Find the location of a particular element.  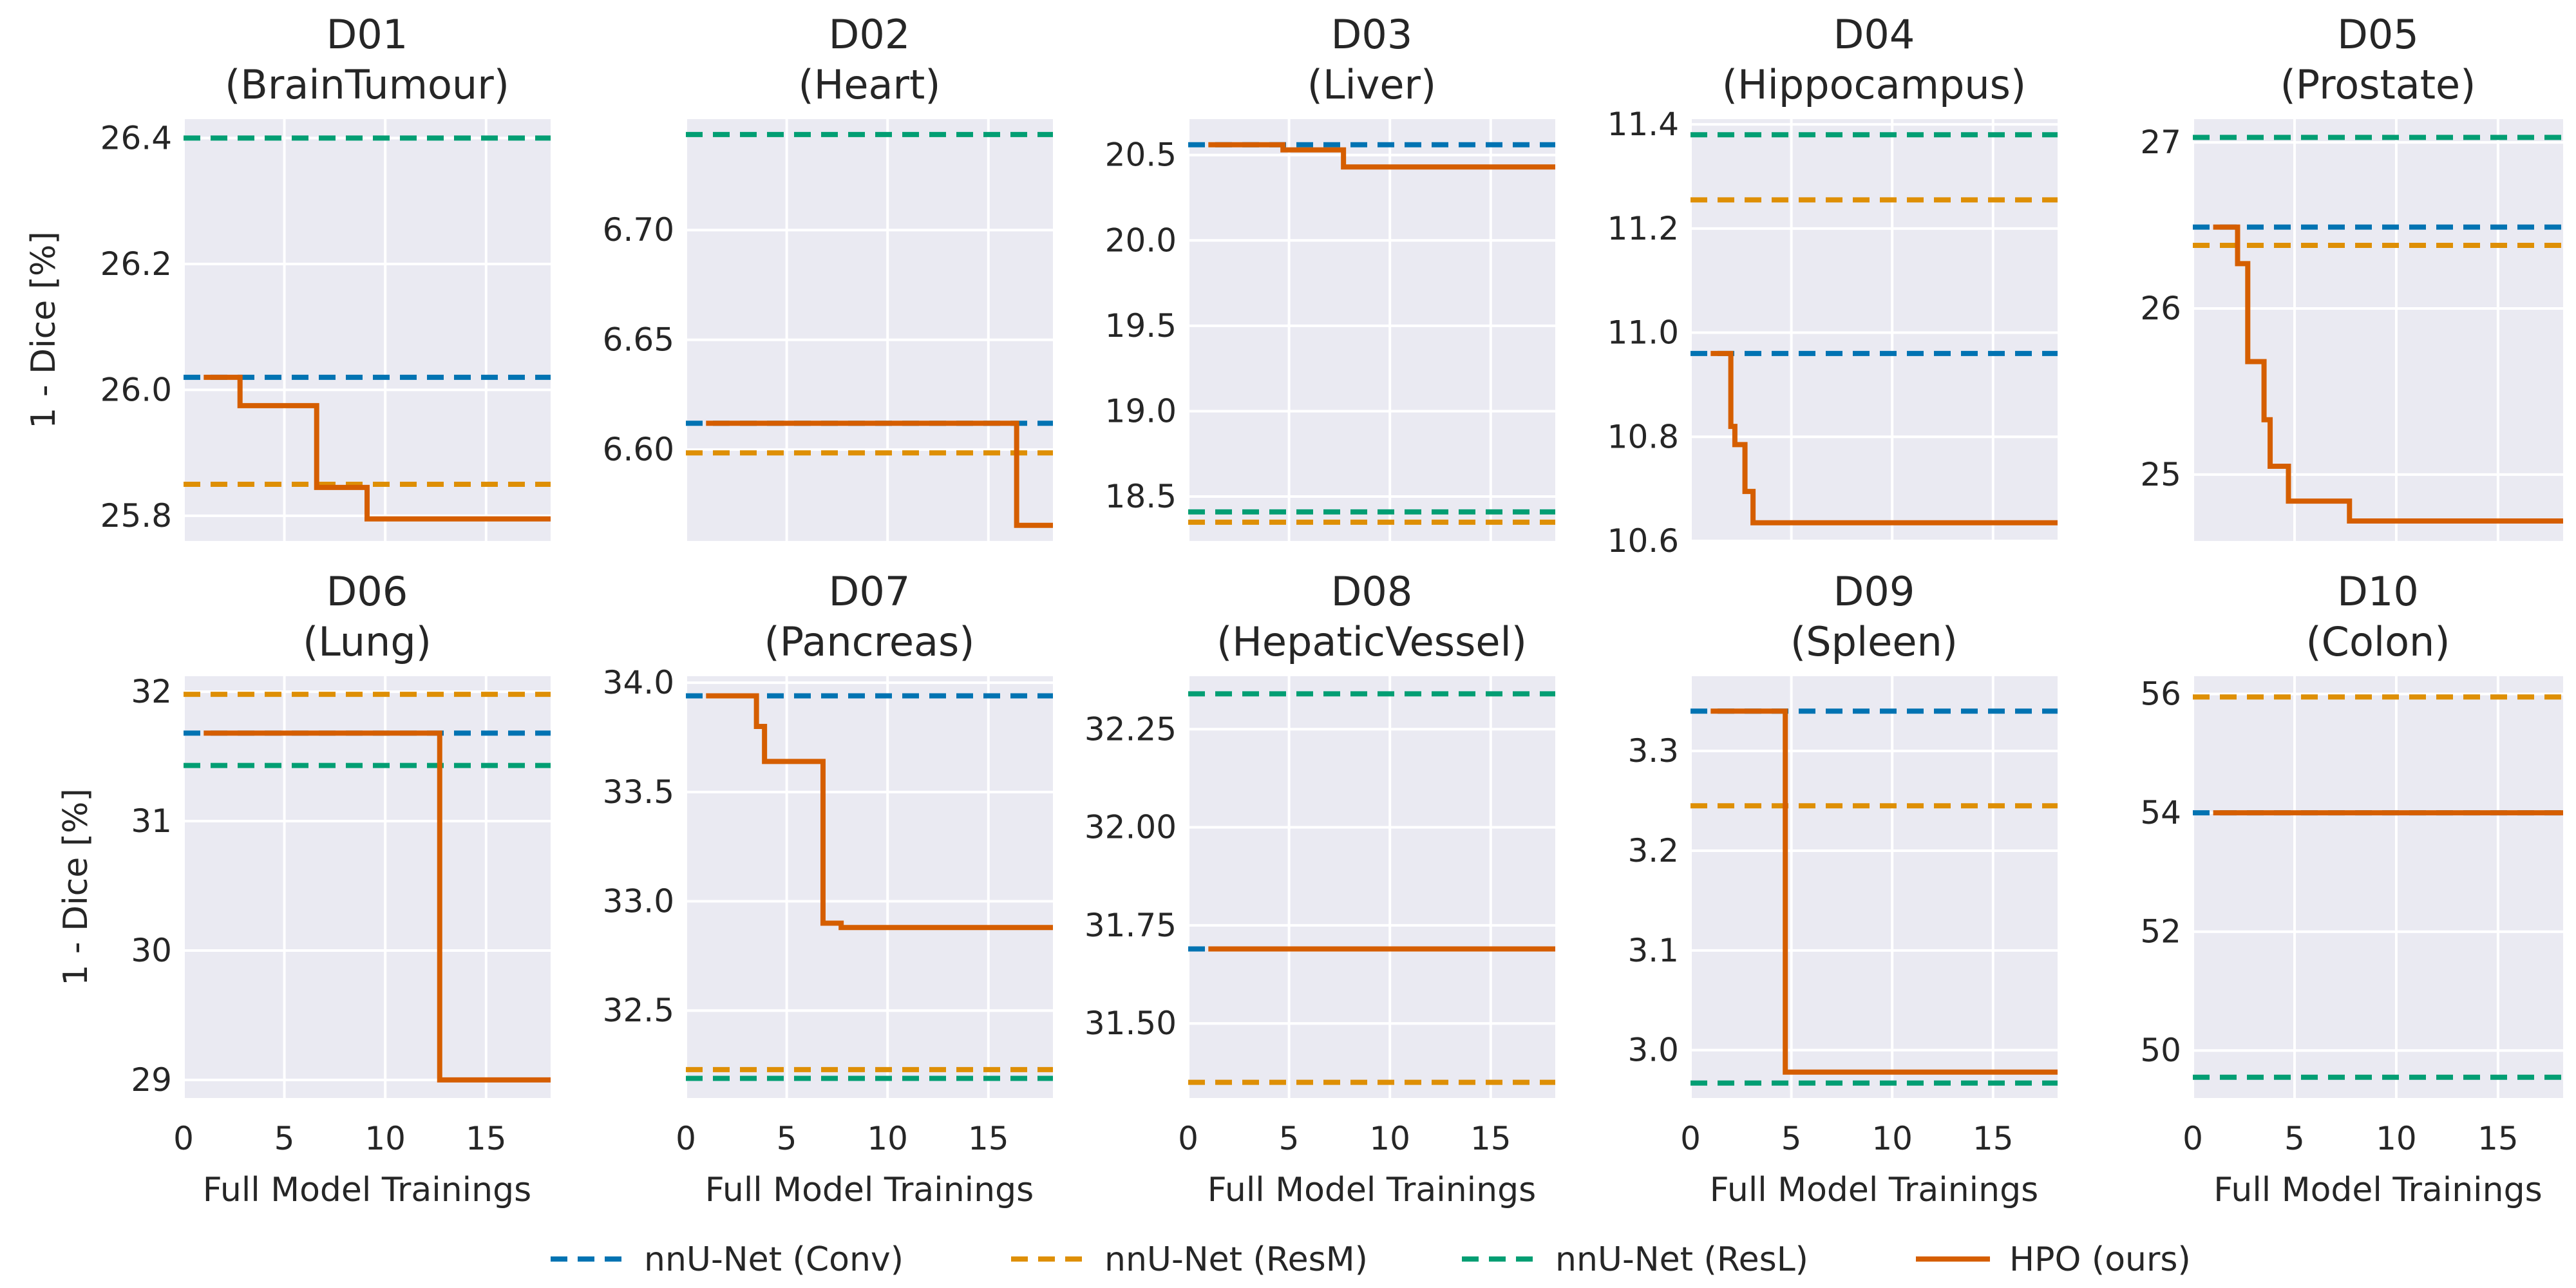

subplot-title-id: D10 is located at coordinates (2378, 591).